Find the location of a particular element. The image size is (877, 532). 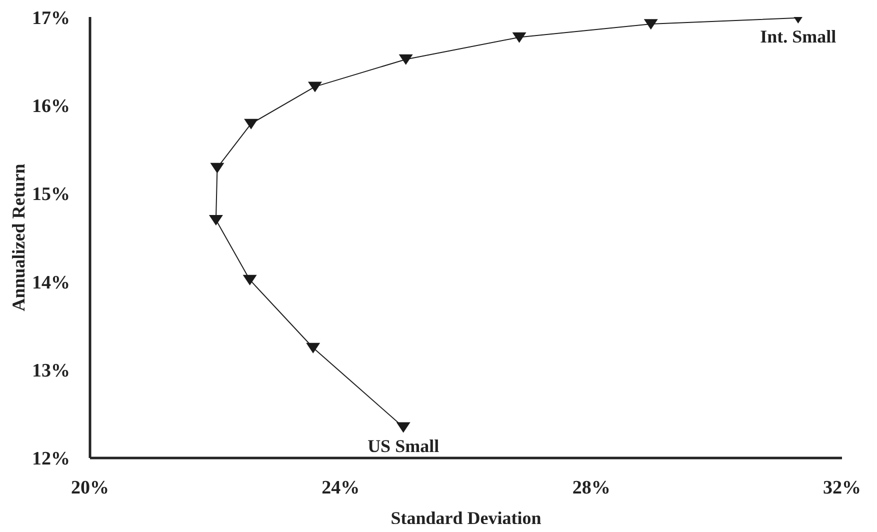

x-axis-title: Standard Deviation is located at coordinates (466, 518).